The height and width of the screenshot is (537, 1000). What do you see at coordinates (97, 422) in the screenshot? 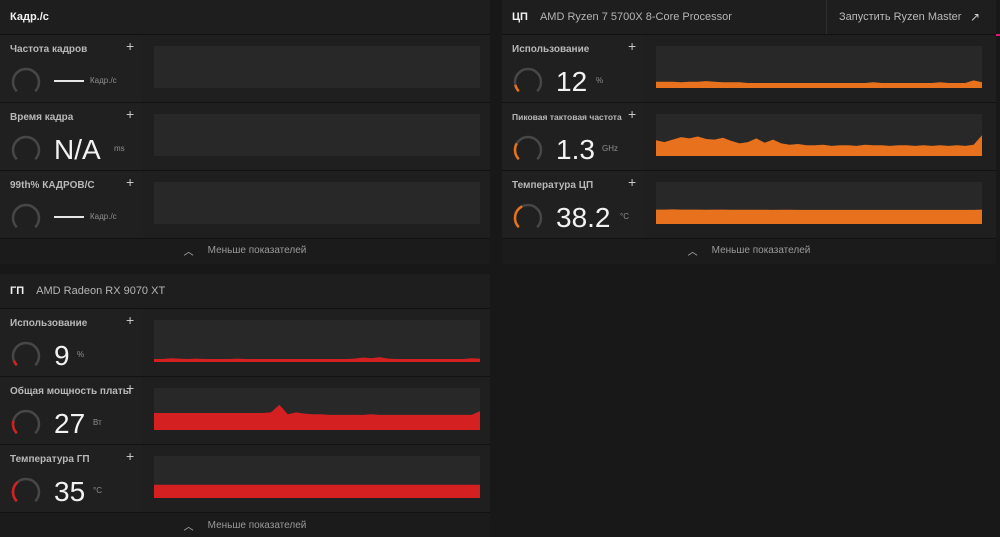
I see `metric-unit: Вт` at bounding box center [97, 422].